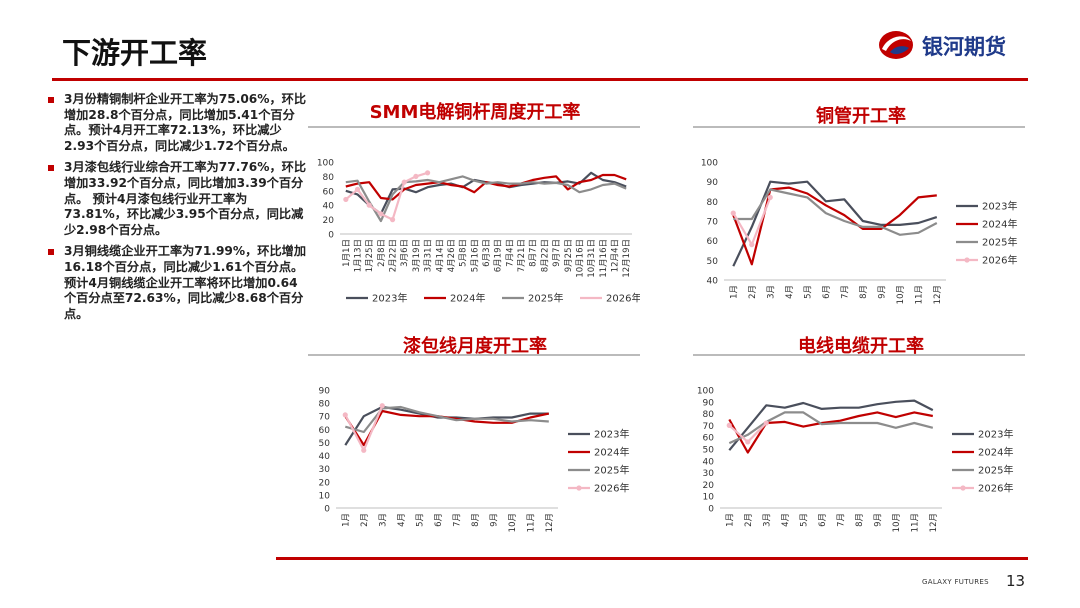 The image size is (1080, 608). What do you see at coordinates (569, 255) in the screenshot?
I see `x-tick-label: 9月25日` at bounding box center [569, 255].